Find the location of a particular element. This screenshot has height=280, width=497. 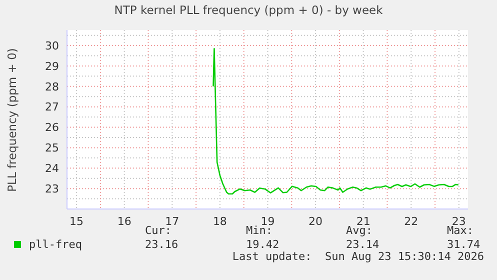

x-tick-label: 22 is located at coordinates (411, 221).